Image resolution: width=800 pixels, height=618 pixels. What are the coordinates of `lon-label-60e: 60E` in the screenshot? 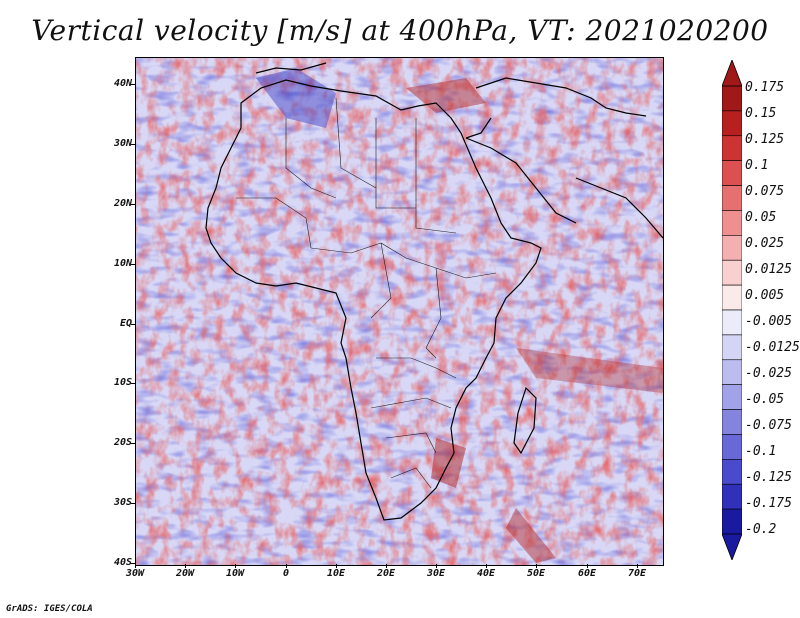 It's located at (587, 573).